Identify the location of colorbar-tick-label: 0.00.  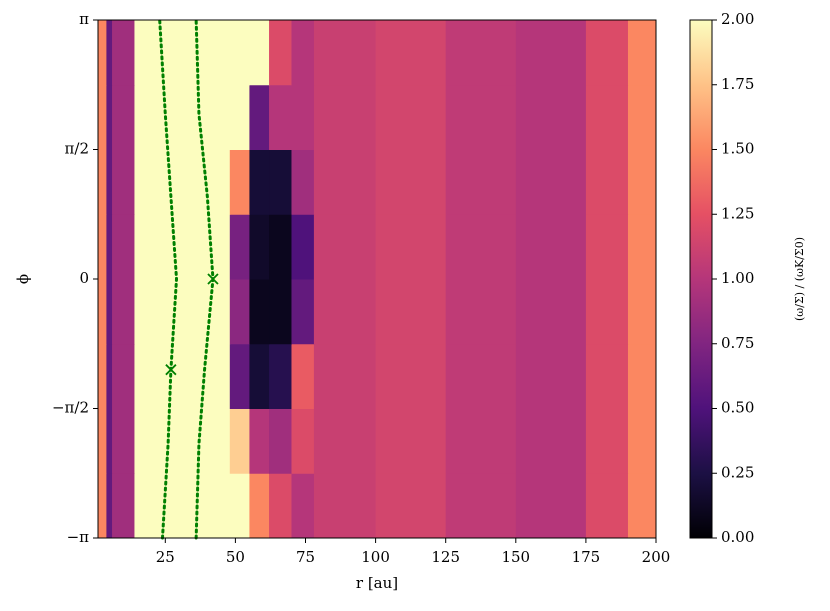
(737, 537).